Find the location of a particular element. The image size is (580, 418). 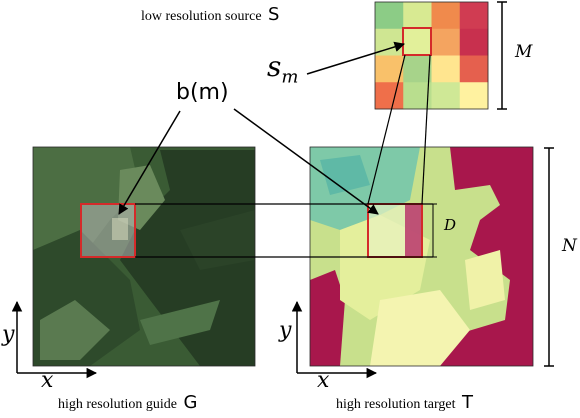

y-label-left: y is located at coordinates (8, 334).